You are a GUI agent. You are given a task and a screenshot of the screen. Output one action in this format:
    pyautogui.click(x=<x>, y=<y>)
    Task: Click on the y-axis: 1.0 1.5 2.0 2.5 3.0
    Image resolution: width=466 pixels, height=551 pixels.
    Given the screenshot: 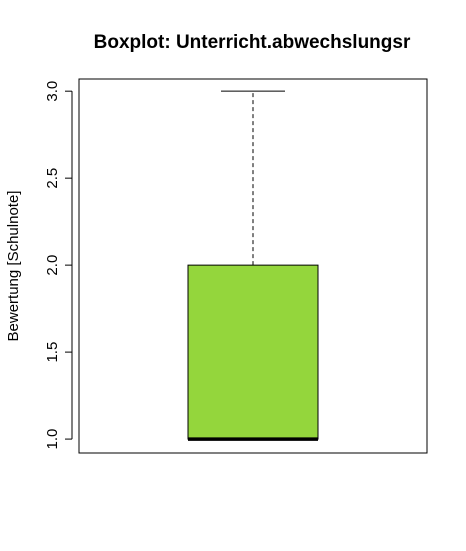 What is the action you would take?
    pyautogui.click(x=58, y=265)
    